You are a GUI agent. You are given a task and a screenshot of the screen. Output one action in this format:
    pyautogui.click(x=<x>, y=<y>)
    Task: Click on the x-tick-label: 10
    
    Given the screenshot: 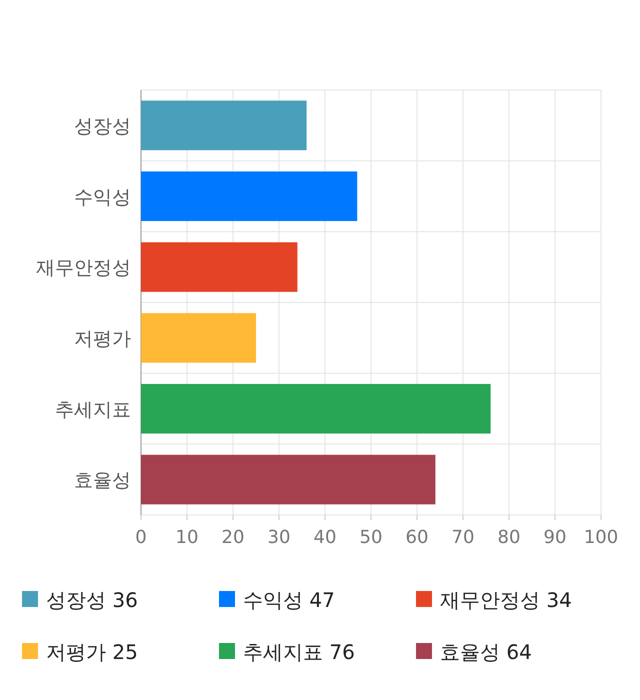 What is the action you would take?
    pyautogui.click(x=187, y=537)
    